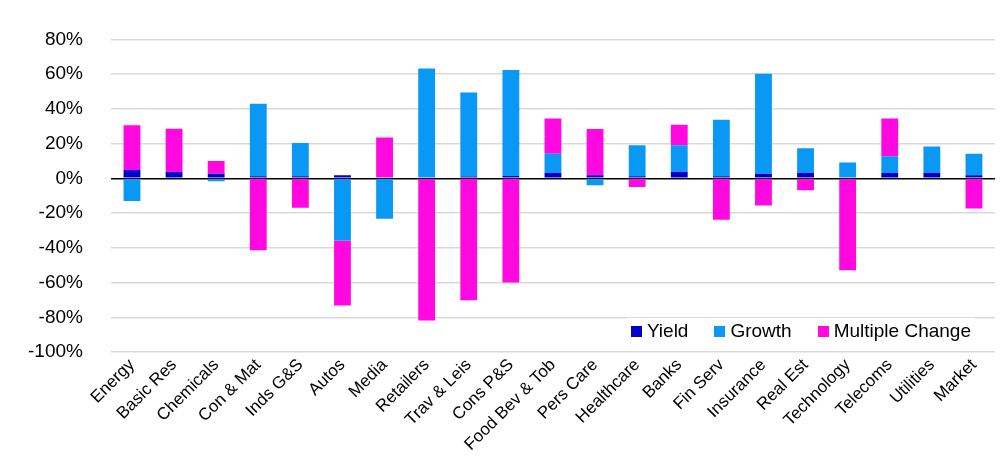 Image resolution: width=1007 pixels, height=458 pixels. What do you see at coordinates (64, 142) in the screenshot?
I see `y-tick-label: 20%` at bounding box center [64, 142].